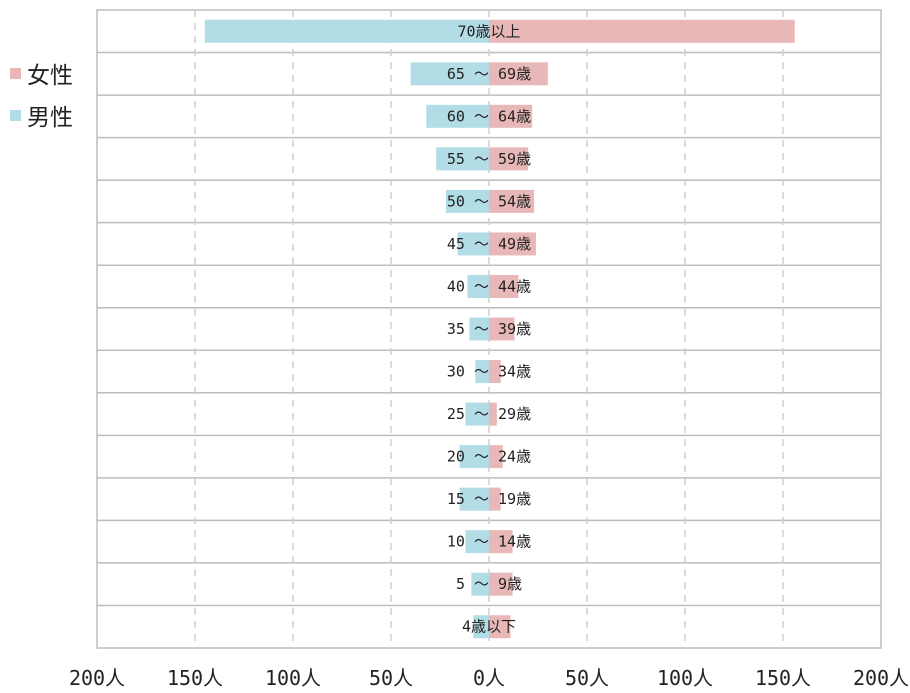 Image resolution: width=910 pixels, height=693 pixels. Describe the element at coordinates (488, 31) in the screenshot. I see `category-label: 70歳以上` at that location.